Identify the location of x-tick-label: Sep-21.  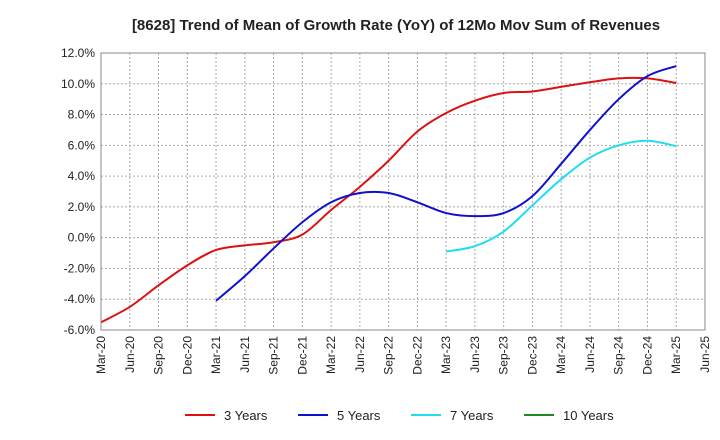
(274, 355).